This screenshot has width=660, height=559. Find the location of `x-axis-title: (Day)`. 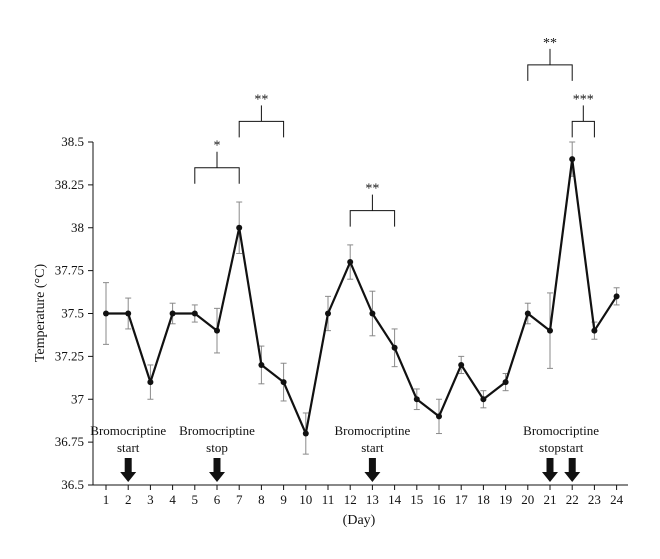

x-axis-title: (Day) is located at coordinates (359, 520).